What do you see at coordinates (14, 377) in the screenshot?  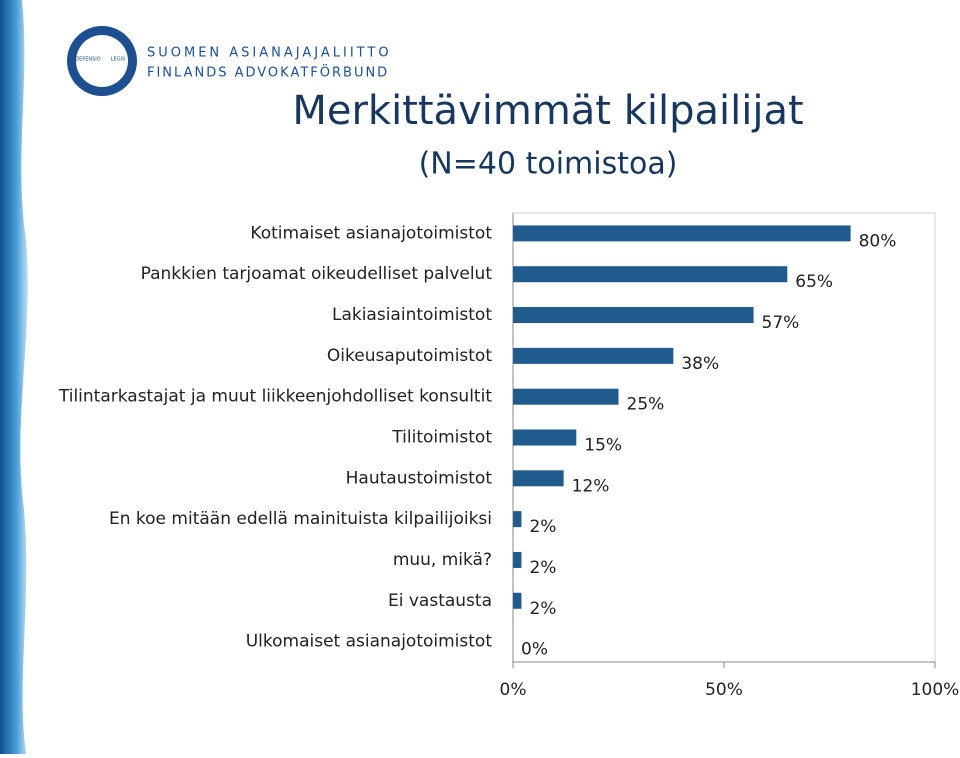 I see `side-decoration` at bounding box center [14, 377].